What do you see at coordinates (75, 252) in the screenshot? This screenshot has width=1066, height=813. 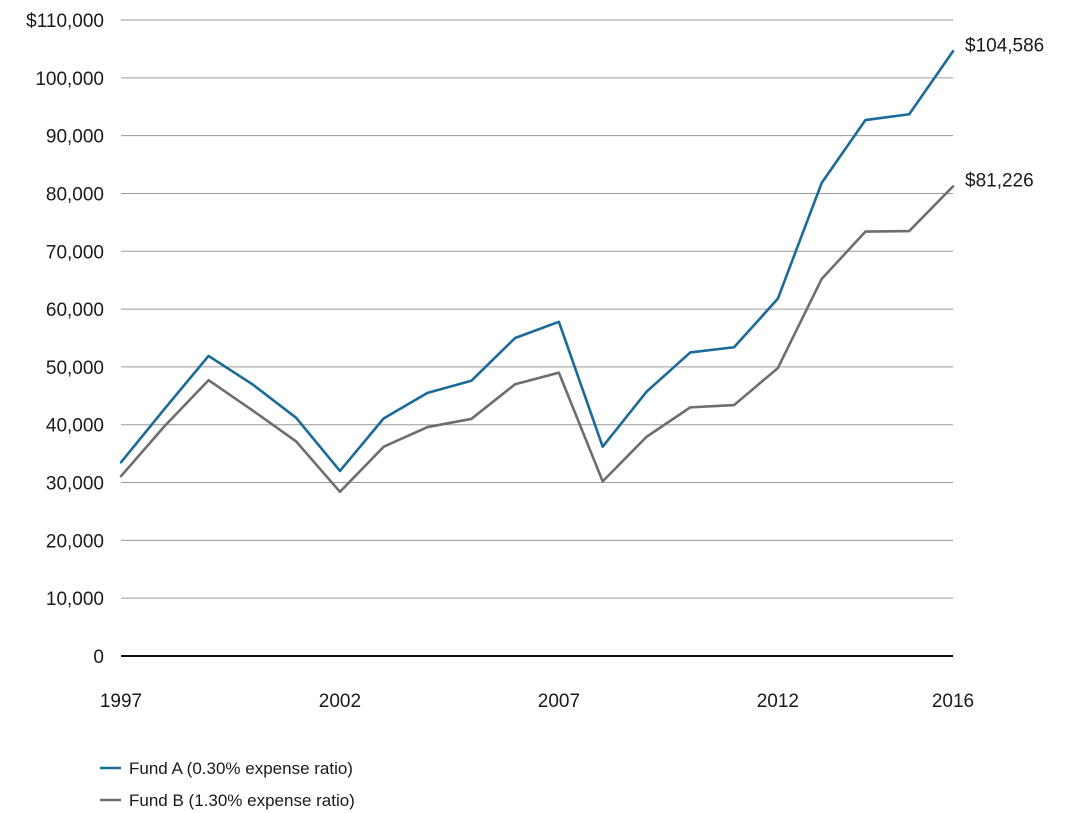 I see `y-tick-label: 70,000` at bounding box center [75, 252].